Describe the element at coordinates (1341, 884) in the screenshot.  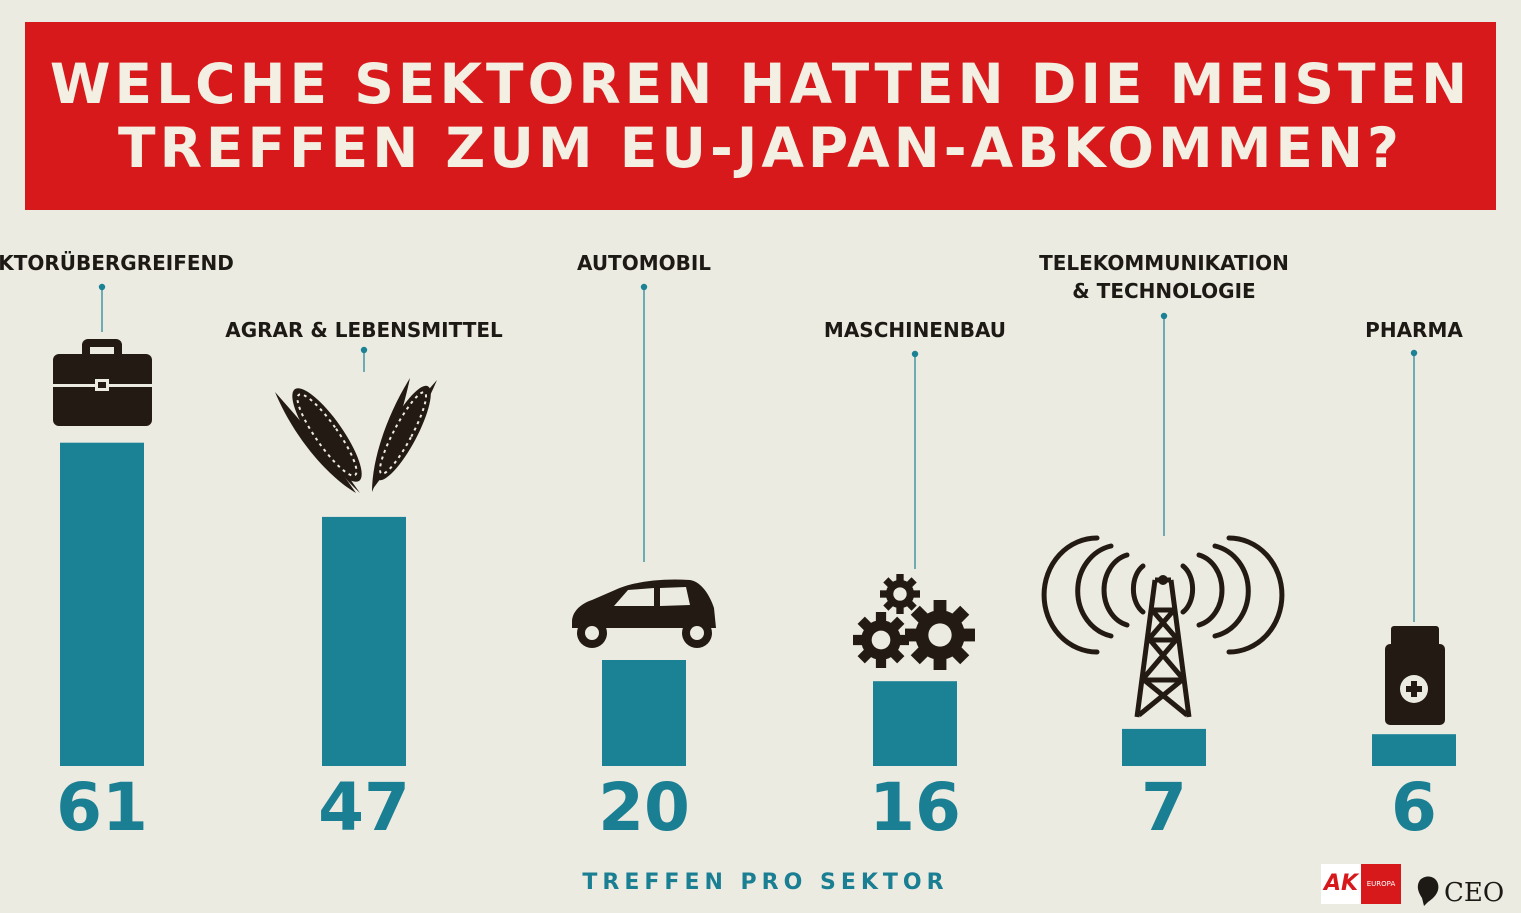
I see `ak-logo-text: AK` at that location.